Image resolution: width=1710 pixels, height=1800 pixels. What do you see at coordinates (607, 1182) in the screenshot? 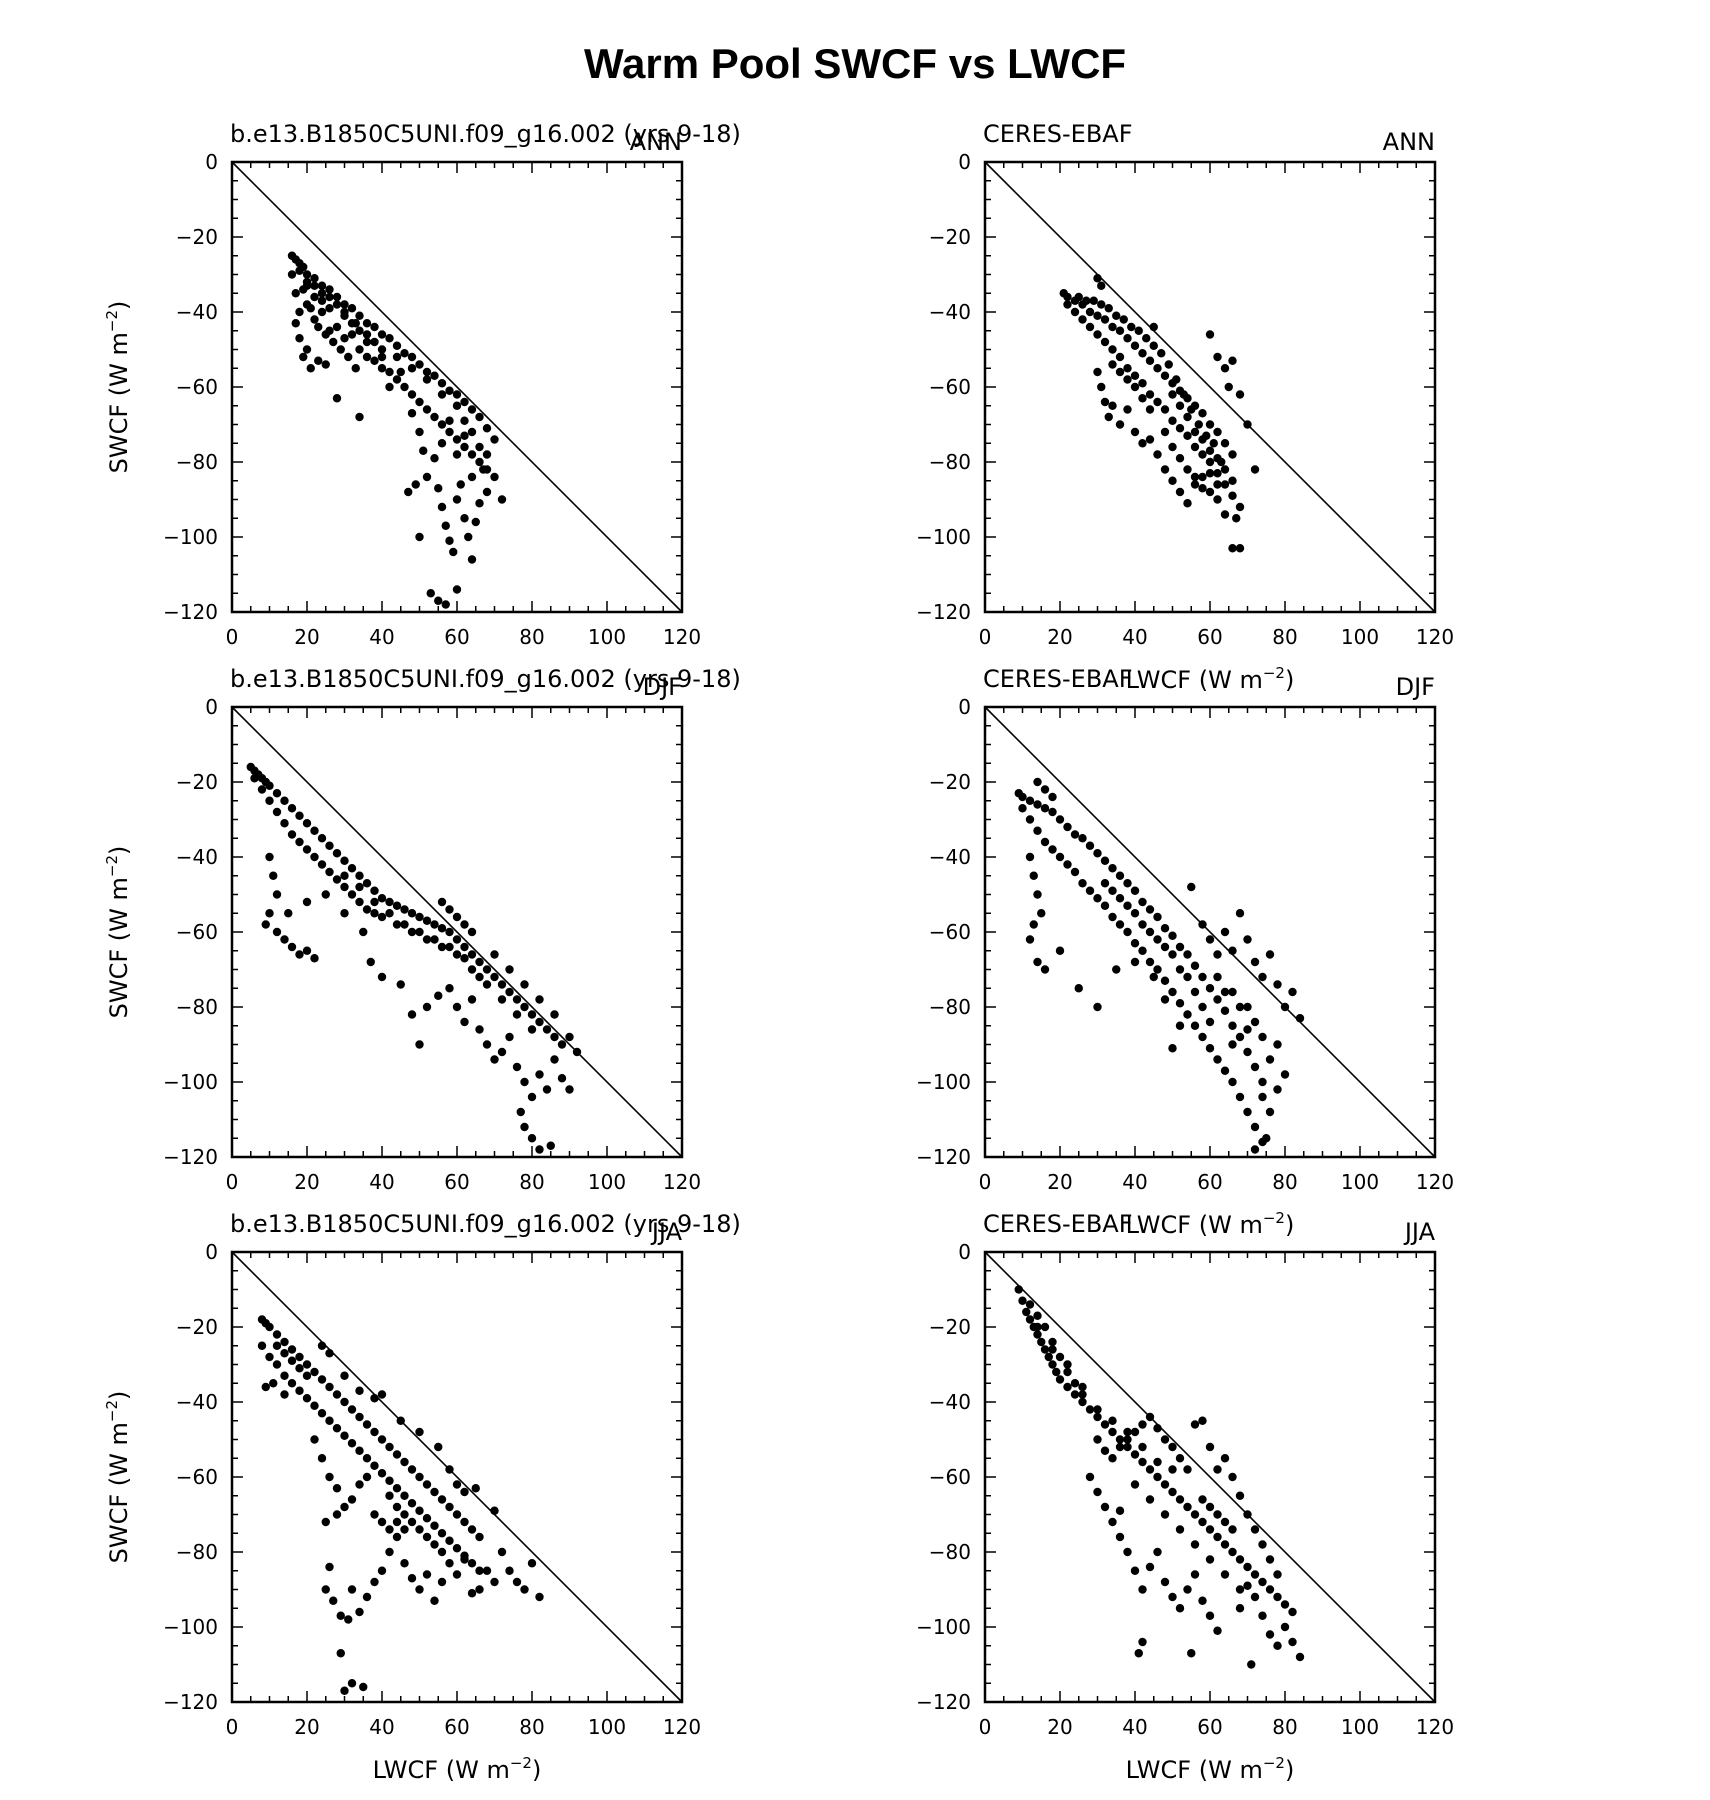
I see `x-tick-label: 100` at bounding box center [607, 1182].